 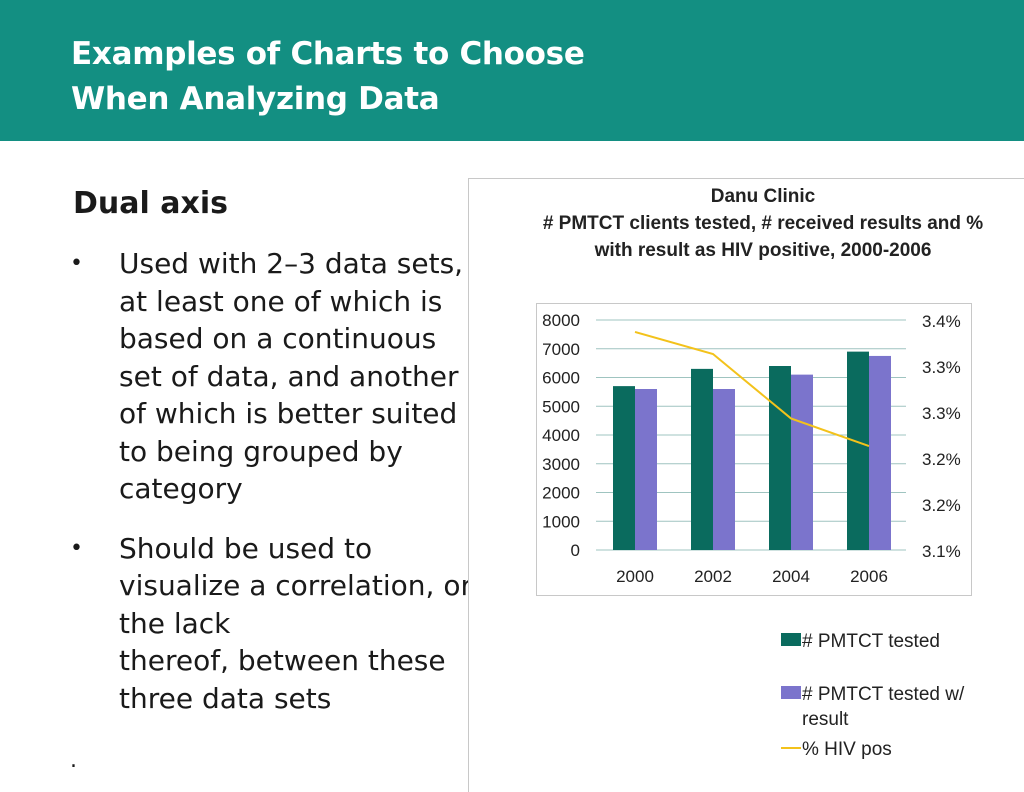 I want to click on left-axis-tick-label: 4000, so click(x=561, y=435).